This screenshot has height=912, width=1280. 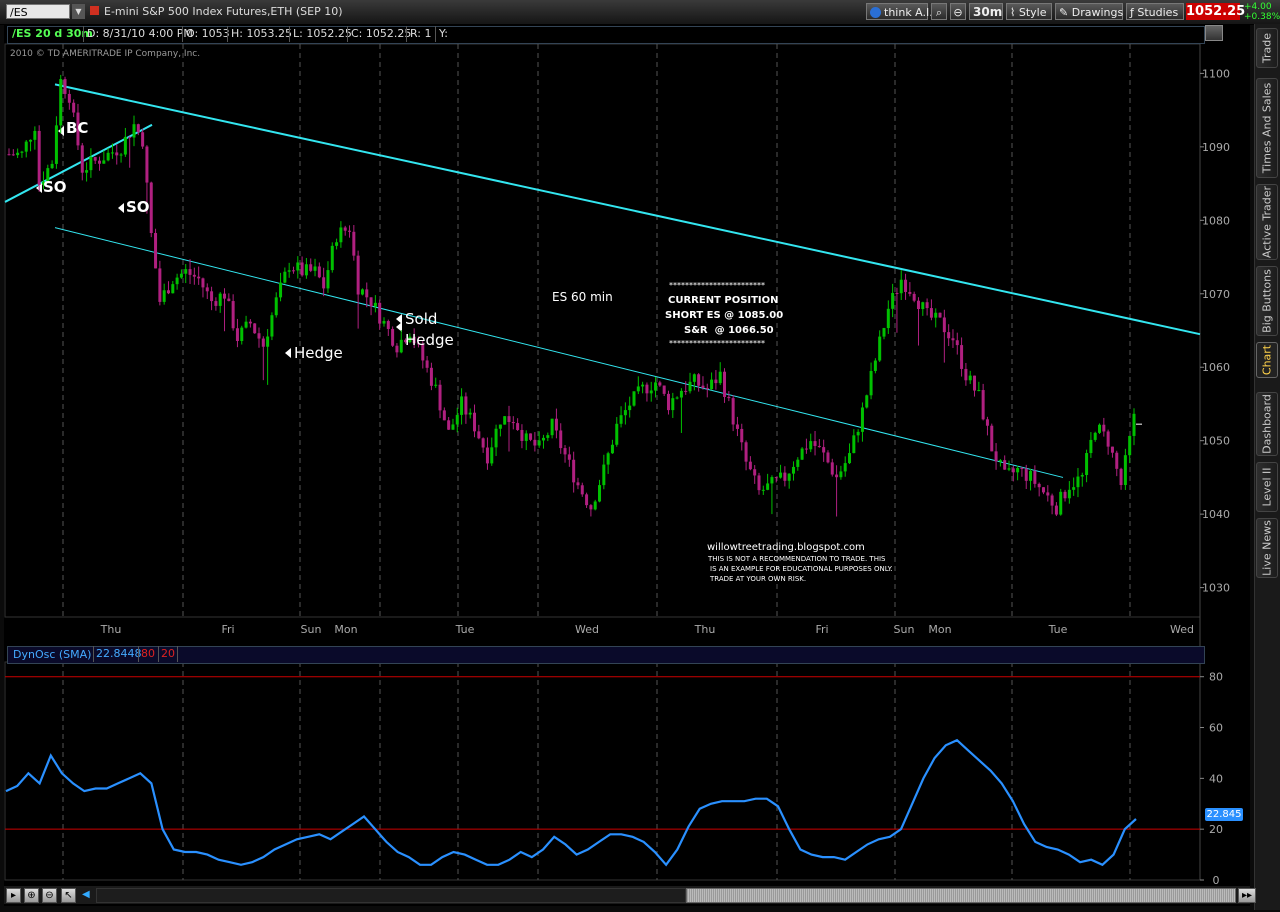 I want to click on timeframe-button: 30m, so click(x=986, y=11).